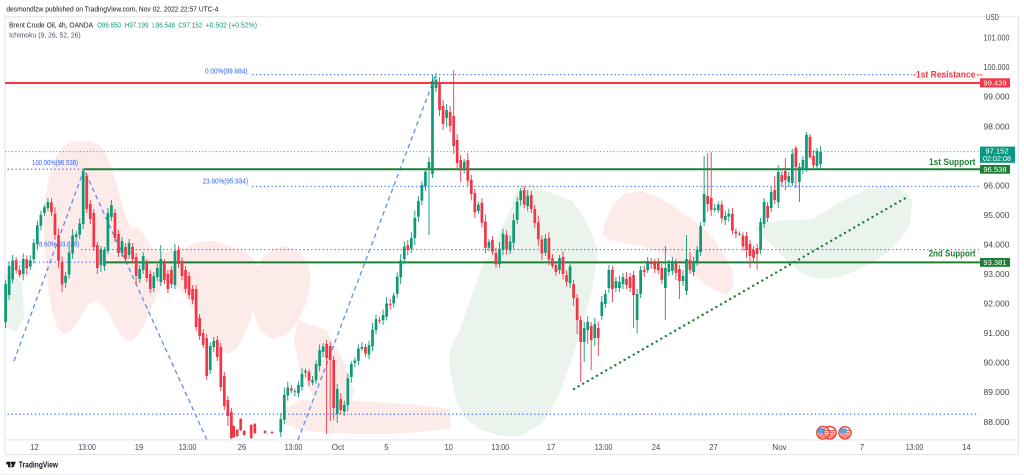 Image resolution: width=1024 pixels, height=475 pixels. I want to click on svg-text: 23.60%(95.934), so click(226, 181).